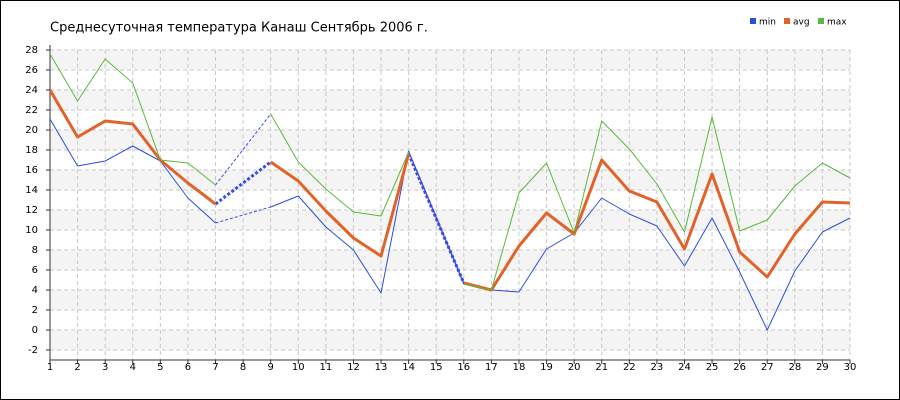 The height and width of the screenshot is (400, 900). Describe the element at coordinates (684, 367) in the screenshot. I see `x-tick-label: 24` at that location.